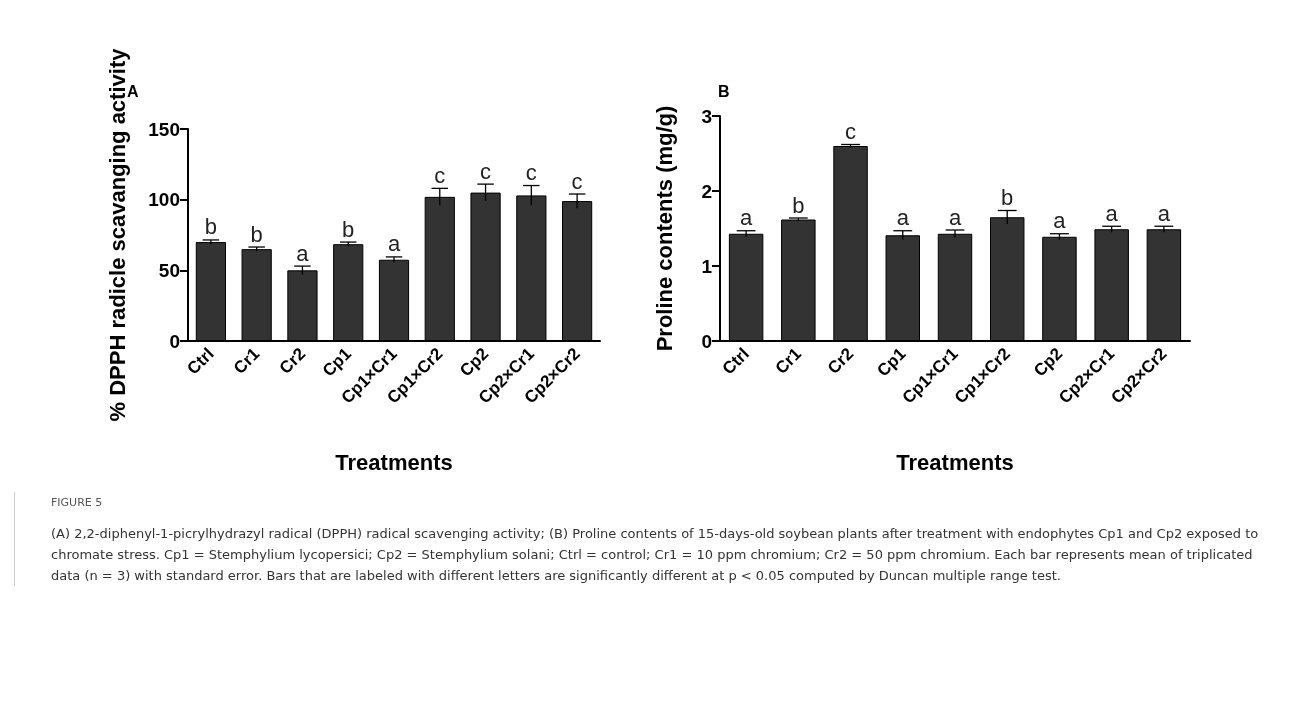 The width and height of the screenshot is (1290, 718). What do you see at coordinates (707, 266) in the screenshot?
I see `y-tick-label: 1` at bounding box center [707, 266].